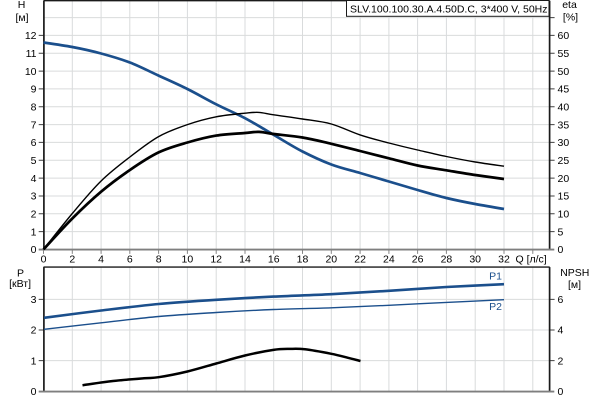  Describe the element at coordinates (564, 161) in the screenshot. I see `svg-text: 25` at that location.